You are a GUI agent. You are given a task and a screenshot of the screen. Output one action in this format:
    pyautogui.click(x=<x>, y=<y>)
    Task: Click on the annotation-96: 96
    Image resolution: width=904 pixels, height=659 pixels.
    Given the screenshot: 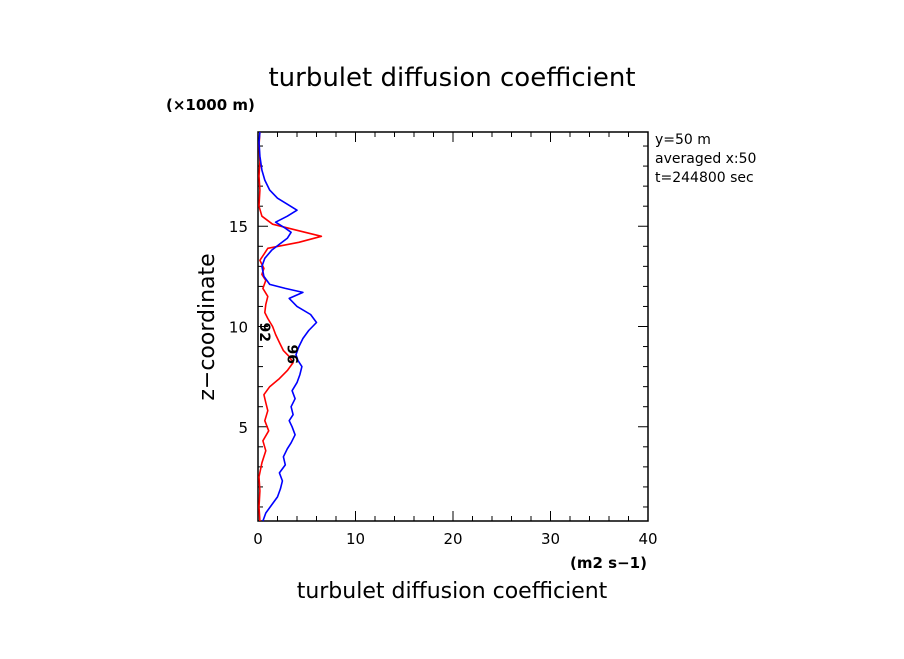 What is the action you would take?
    pyautogui.click(x=291, y=354)
    